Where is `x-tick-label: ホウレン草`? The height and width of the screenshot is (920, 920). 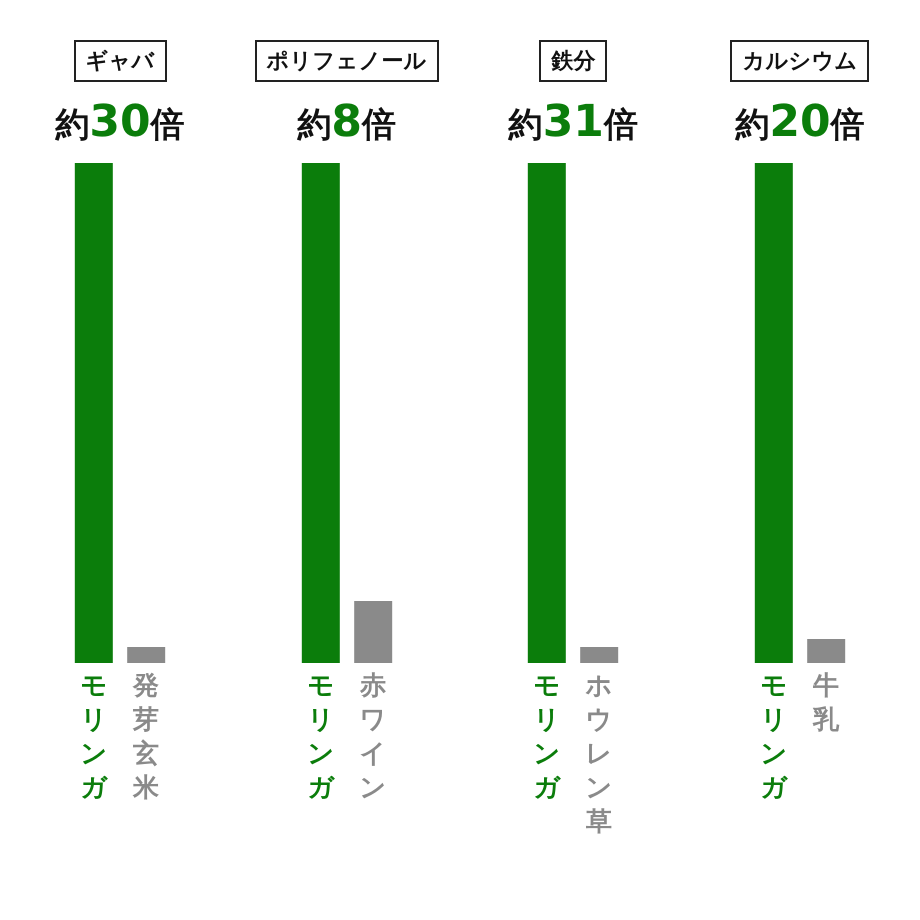
x-tick-label: ホウレン草 is located at coordinates (599, 754).